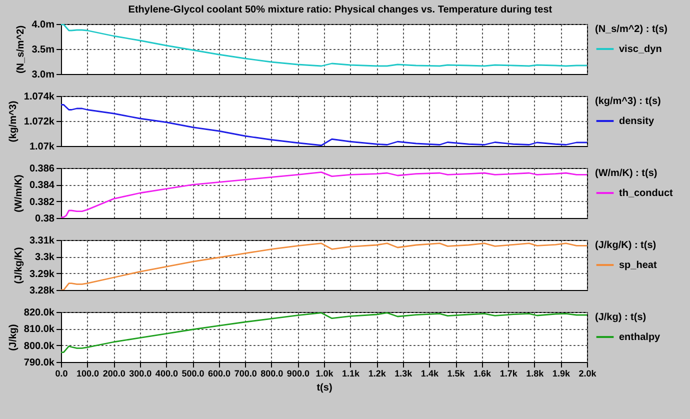  I want to click on legend-label: enthalpy, so click(640, 337).